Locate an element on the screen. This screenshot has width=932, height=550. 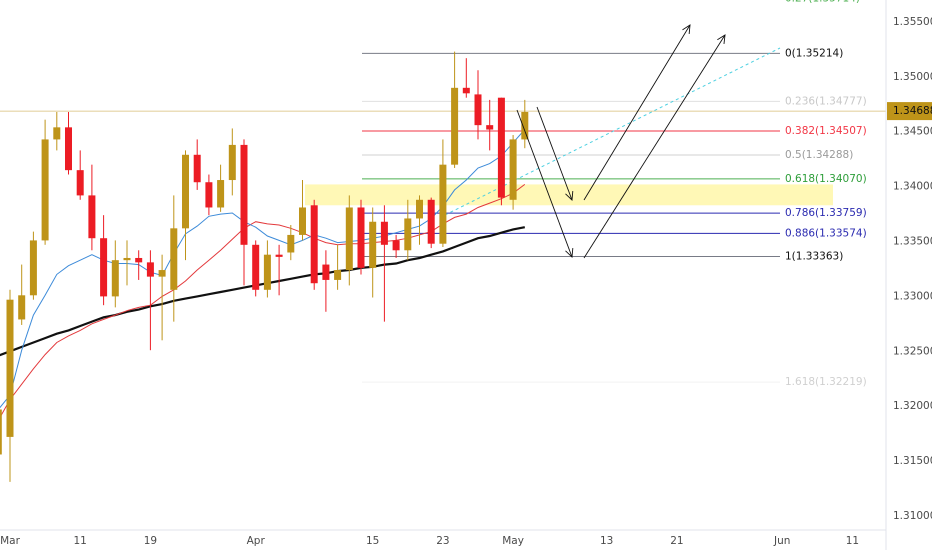
fib-label: 0.382(1.34507) is located at coordinates (826, 131).